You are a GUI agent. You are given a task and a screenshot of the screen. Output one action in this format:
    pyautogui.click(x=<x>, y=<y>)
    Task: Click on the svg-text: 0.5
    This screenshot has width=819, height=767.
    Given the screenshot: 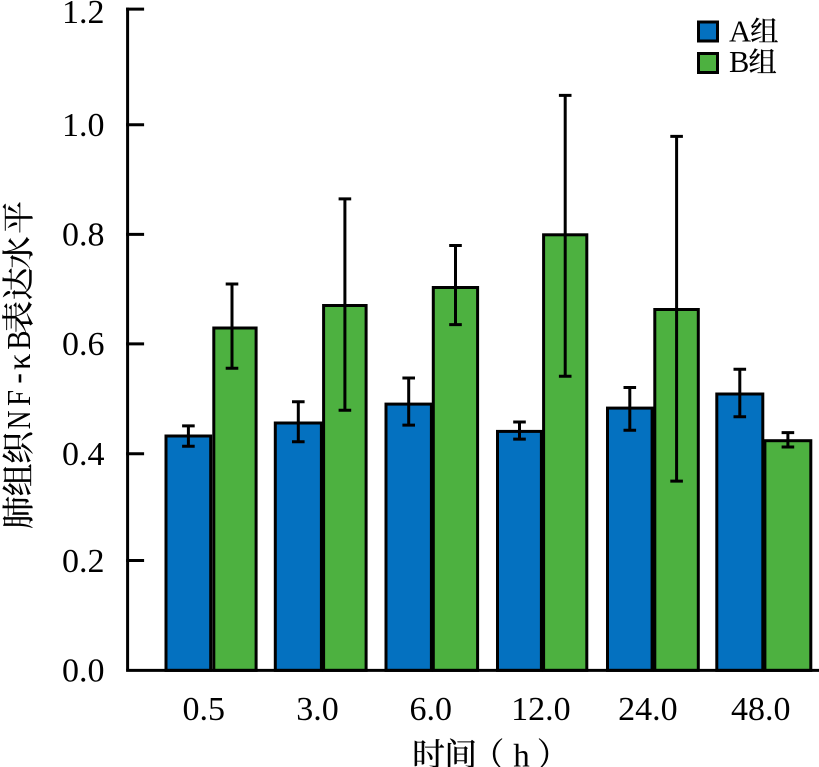 What is the action you would take?
    pyautogui.click(x=204, y=709)
    